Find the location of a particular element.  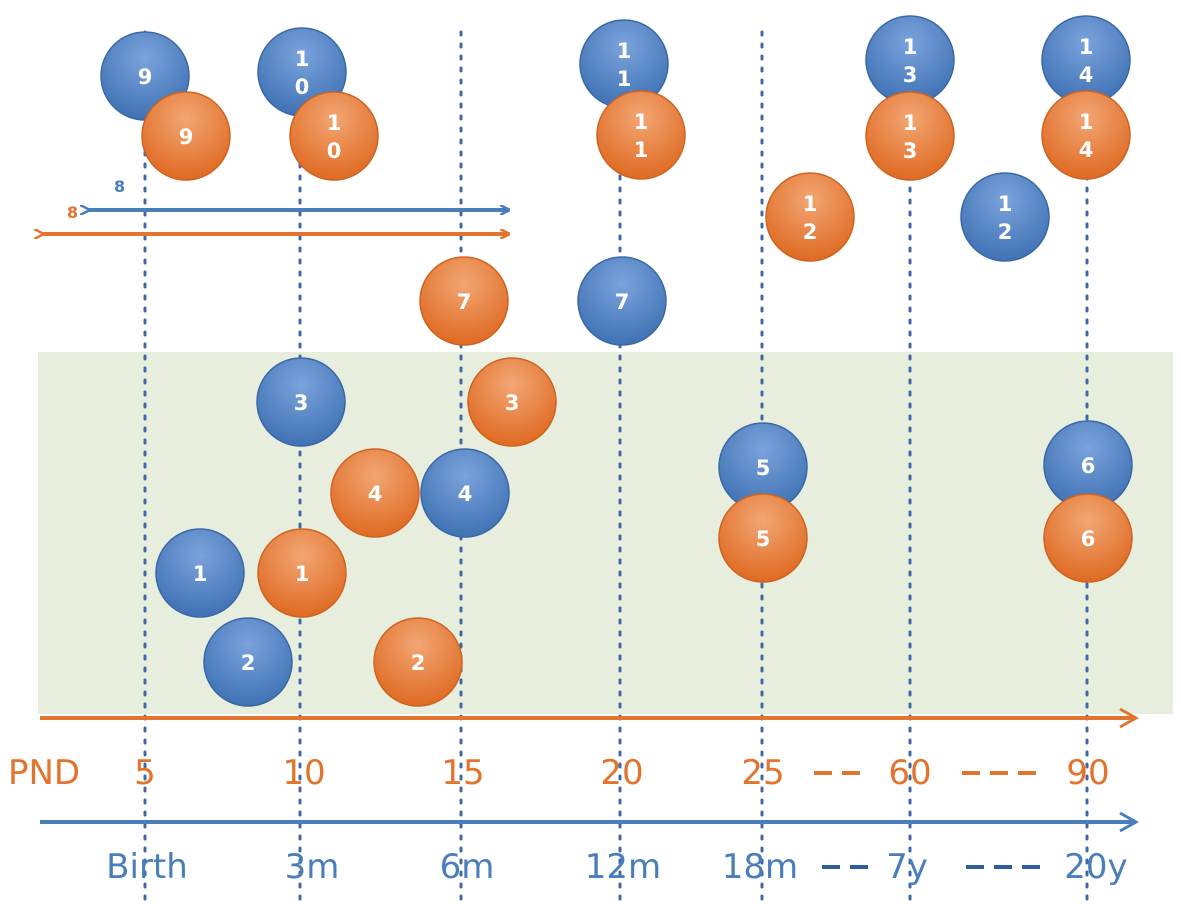

orange-stage-circle: 9 is located at coordinates (186, 136).